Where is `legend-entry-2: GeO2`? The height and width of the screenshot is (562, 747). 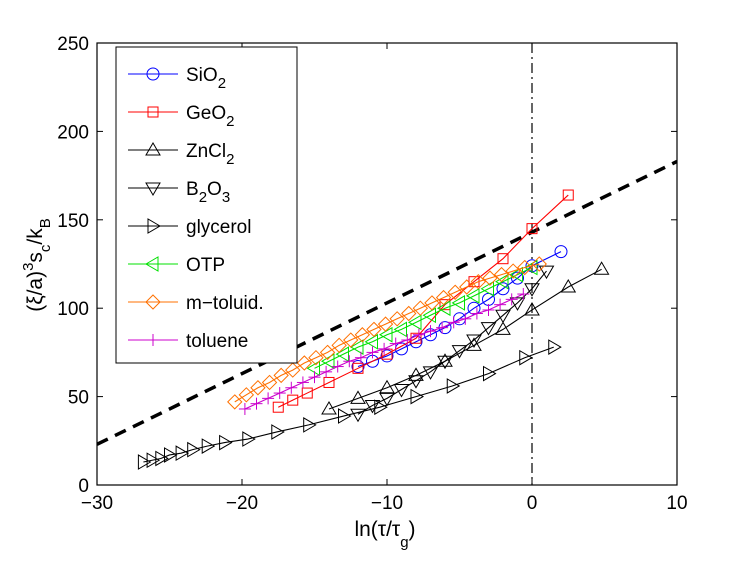
legend-entry-2: GeO2 is located at coordinates (181, 116).